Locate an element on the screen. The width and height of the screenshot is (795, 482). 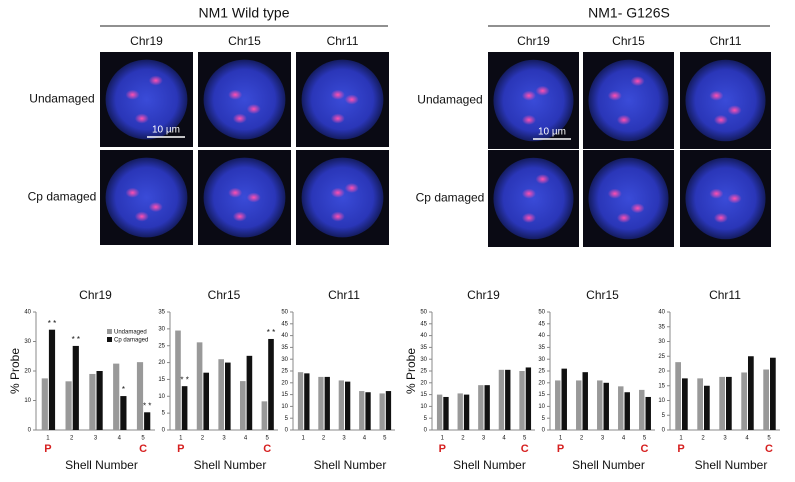
y-tick-label: 15 is located at coordinates (423, 395).